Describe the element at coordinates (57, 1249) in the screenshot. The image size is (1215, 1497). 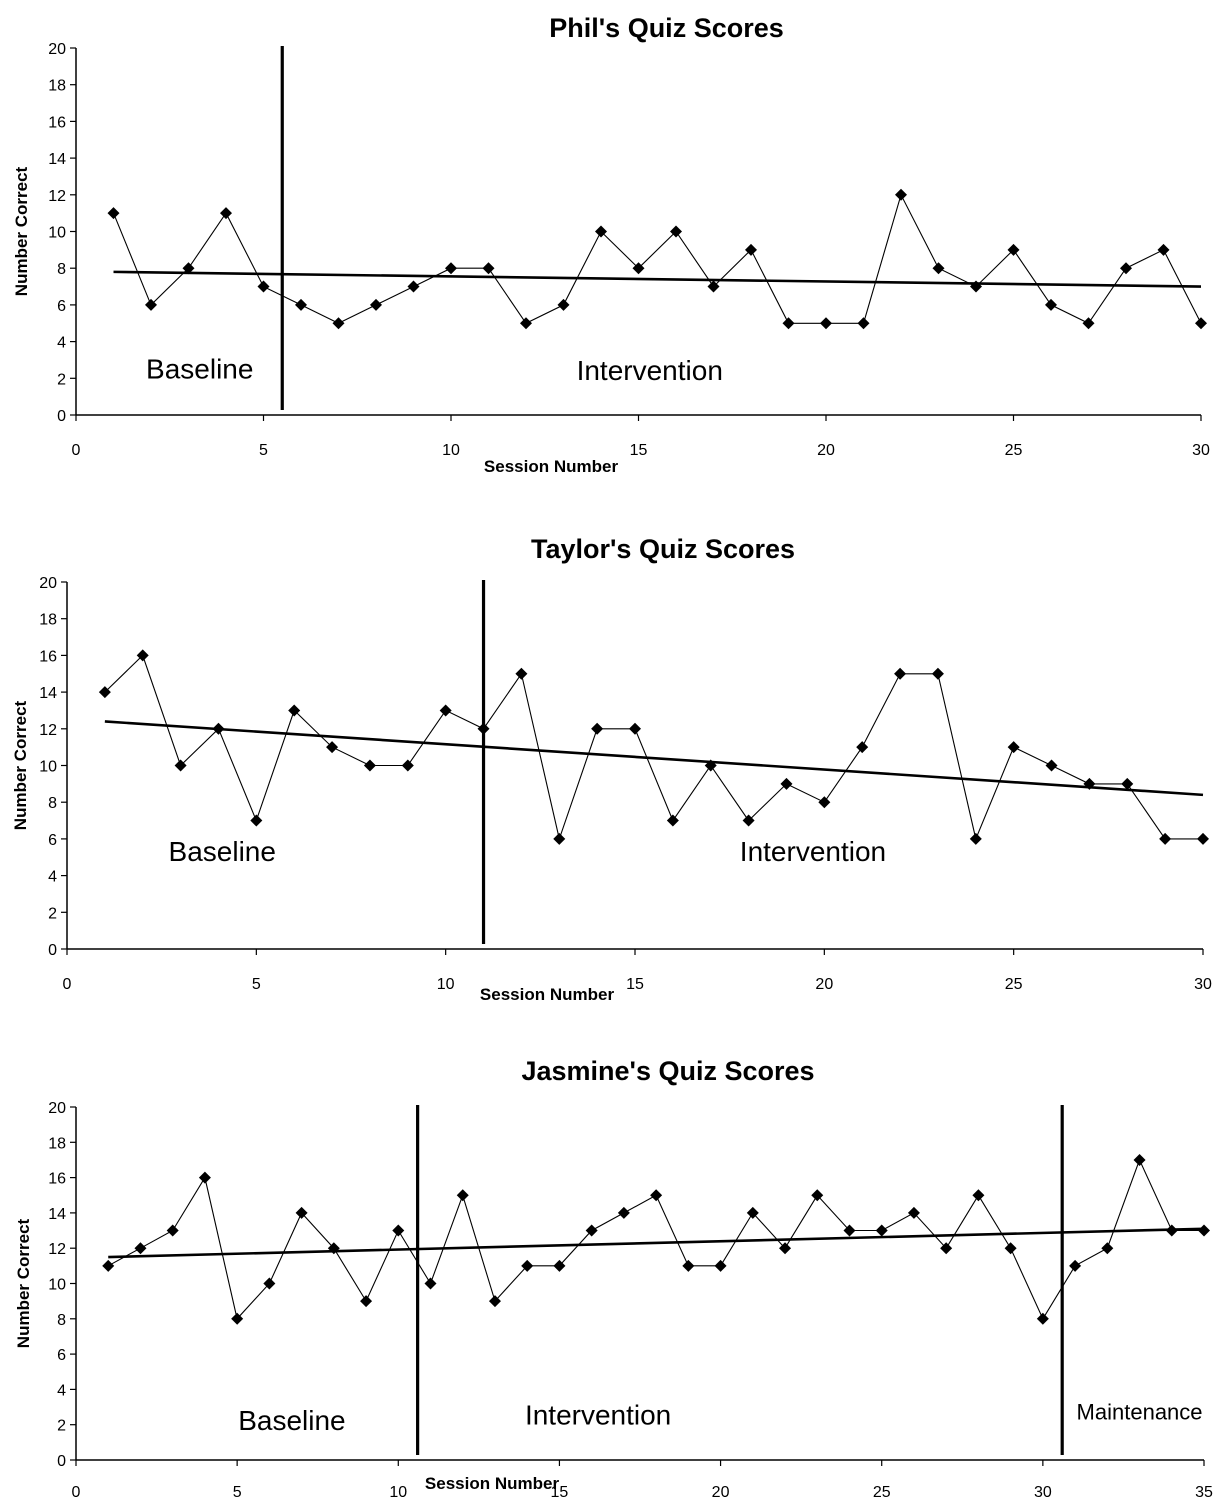
I see `y-tick-label: 12` at that location.